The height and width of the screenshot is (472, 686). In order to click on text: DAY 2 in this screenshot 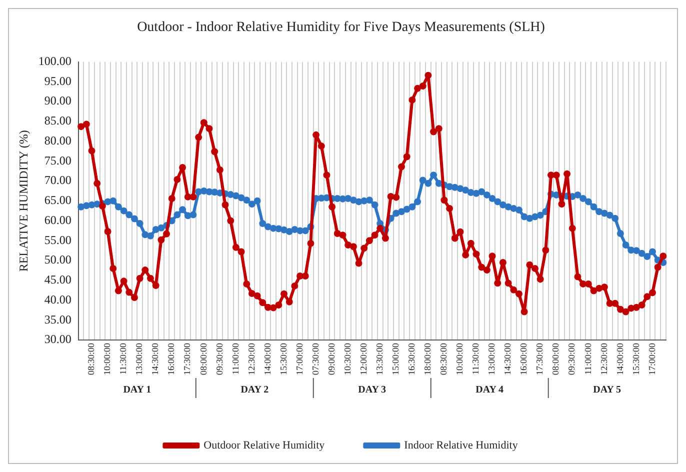, I will do `click(254, 390)`.